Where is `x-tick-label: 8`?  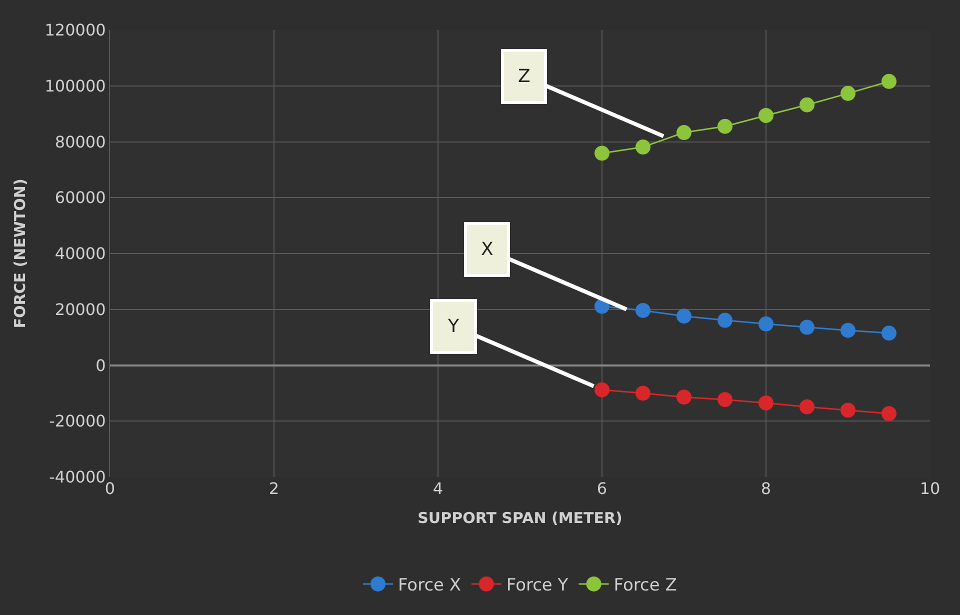 x-tick-label: 8 is located at coordinates (766, 488).